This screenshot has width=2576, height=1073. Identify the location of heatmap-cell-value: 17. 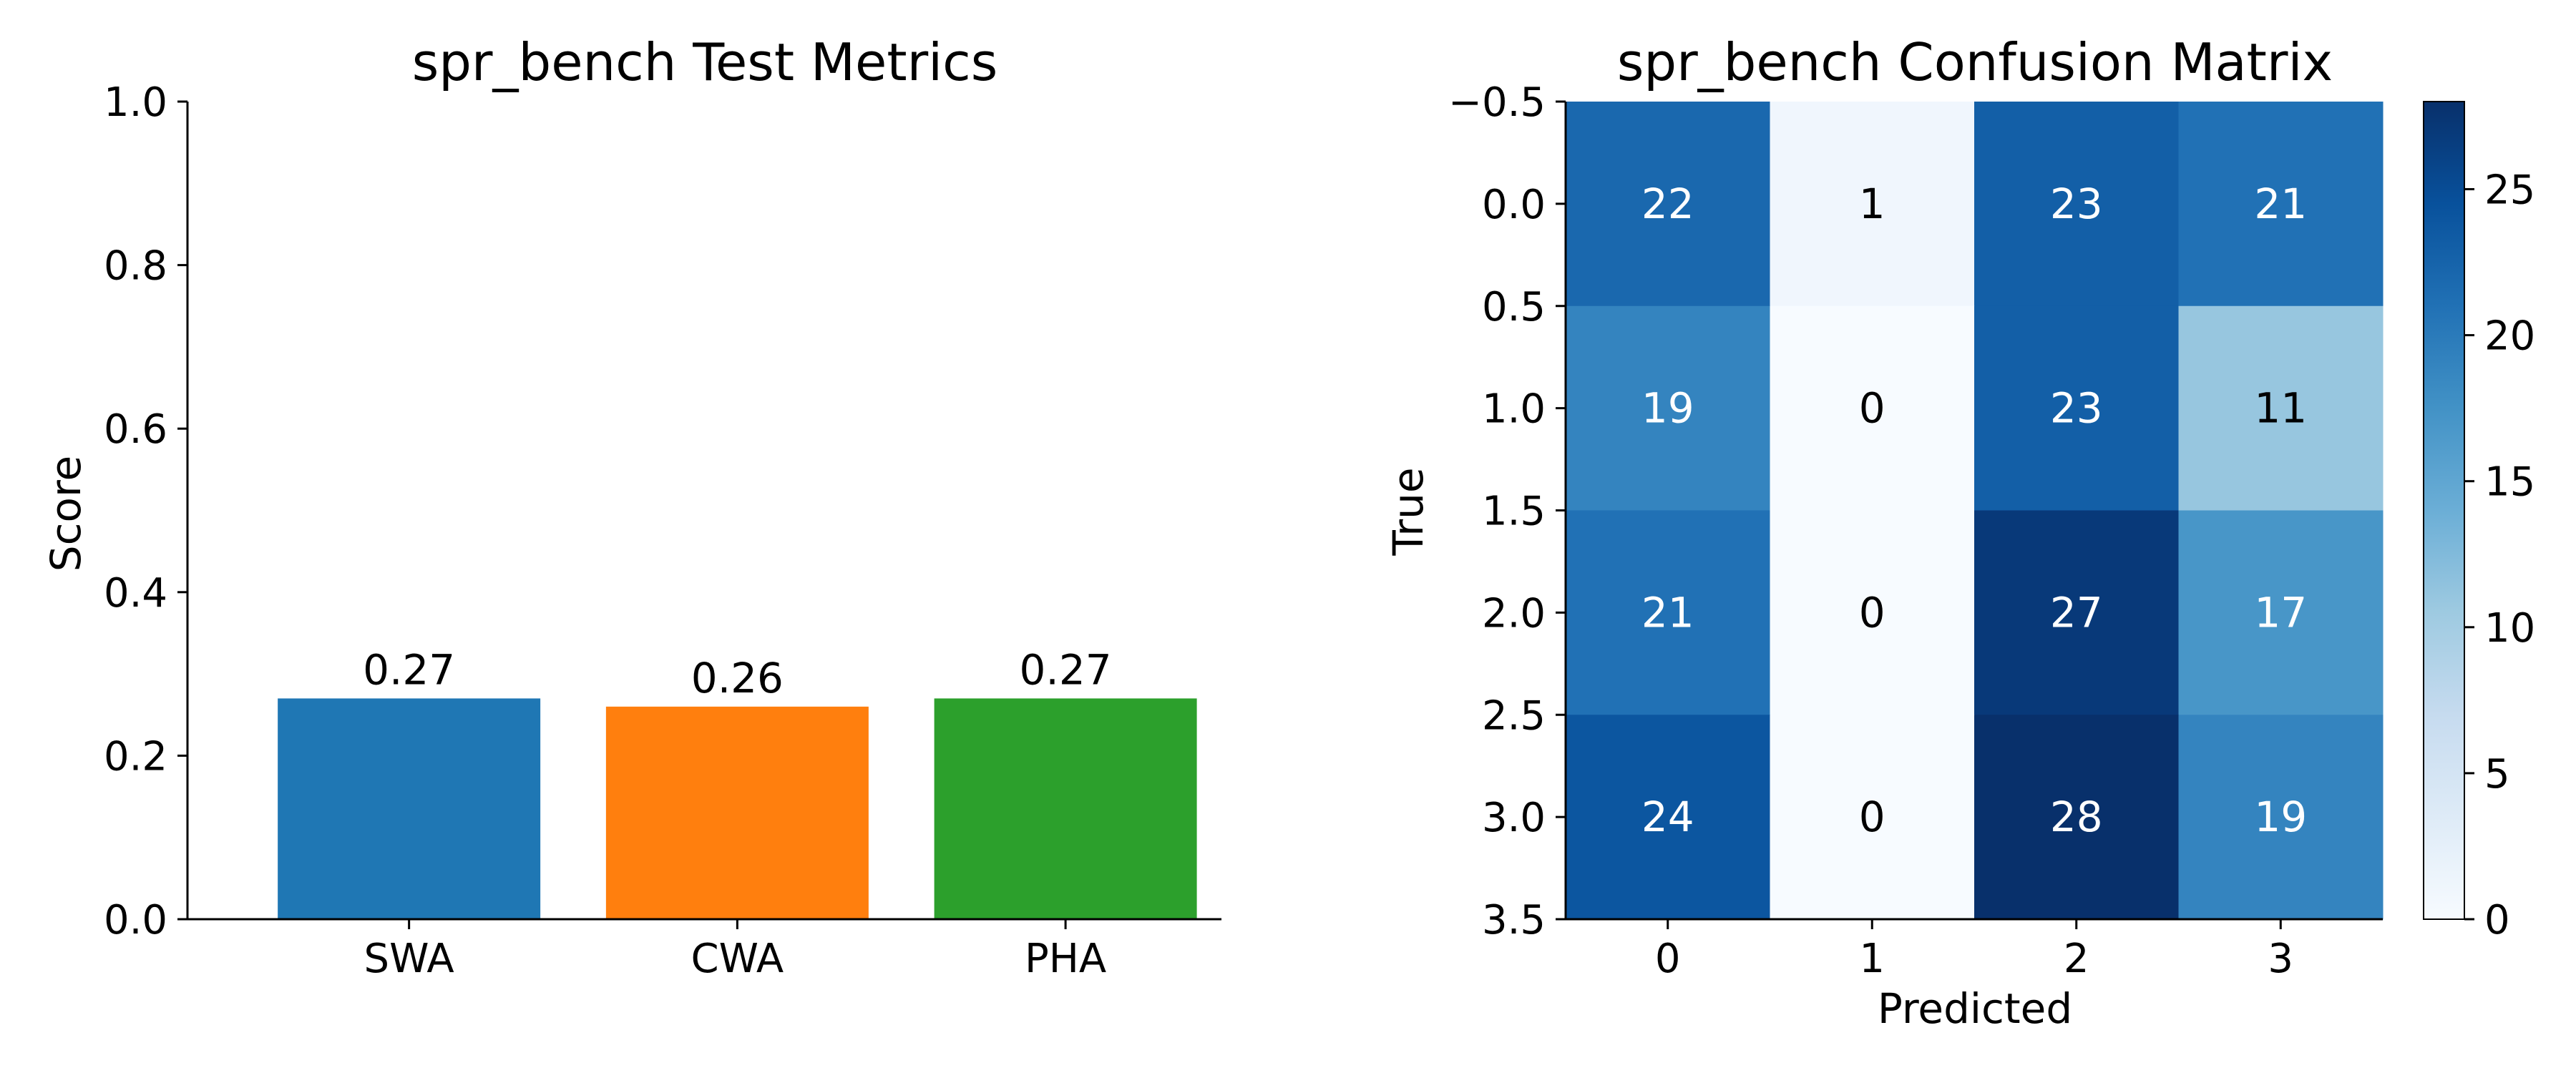
(2280, 612).